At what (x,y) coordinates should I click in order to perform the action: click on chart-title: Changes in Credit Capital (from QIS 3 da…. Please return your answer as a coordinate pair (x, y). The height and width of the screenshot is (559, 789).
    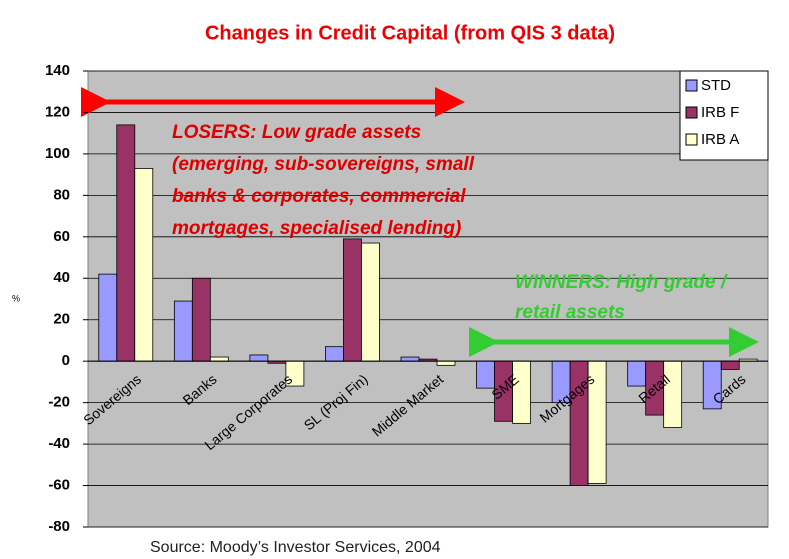
    Looking at the image, I should click on (410, 33).